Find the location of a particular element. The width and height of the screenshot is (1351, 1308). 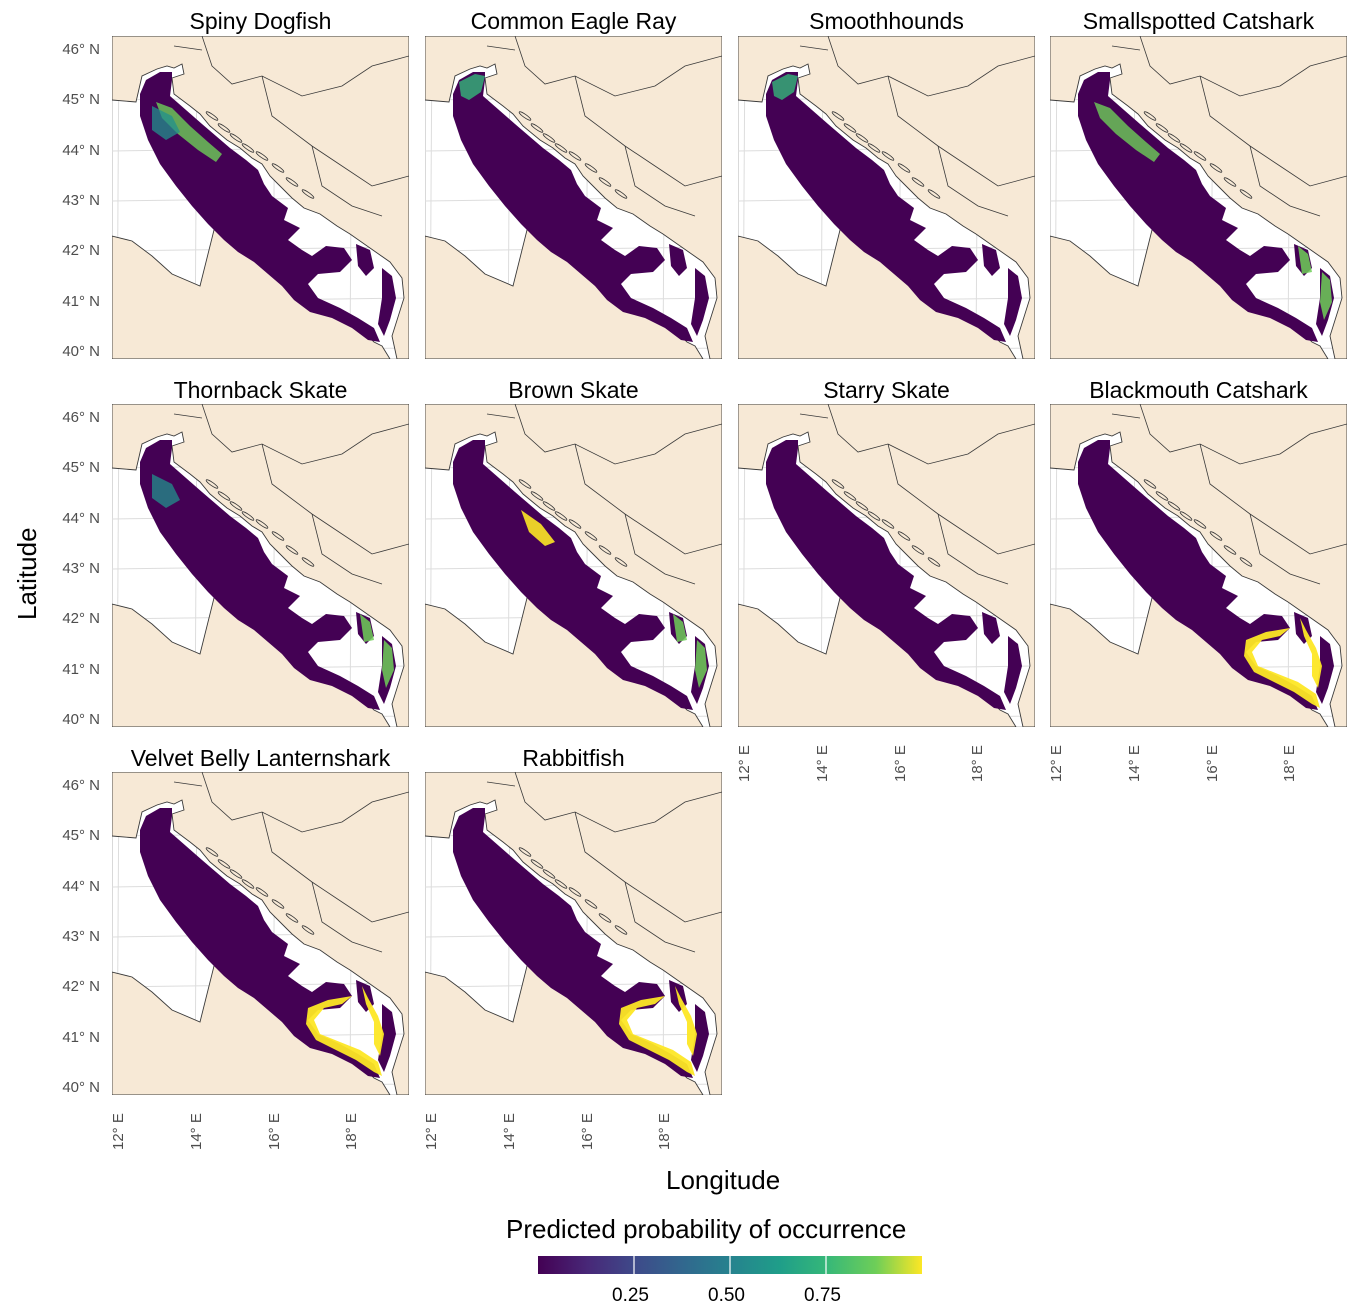

hotspot-central-east-coast is located at coordinates (538, 528).